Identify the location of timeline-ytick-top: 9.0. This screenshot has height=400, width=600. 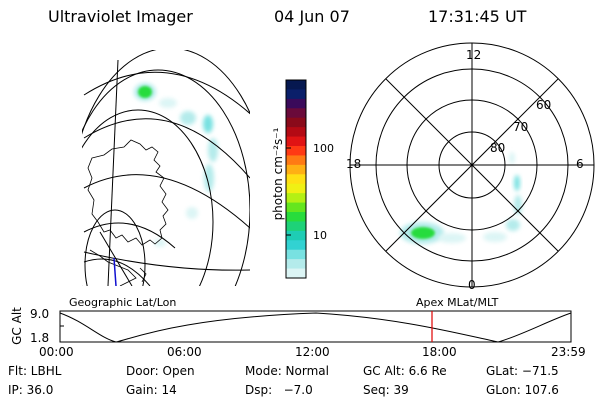
(40, 314).